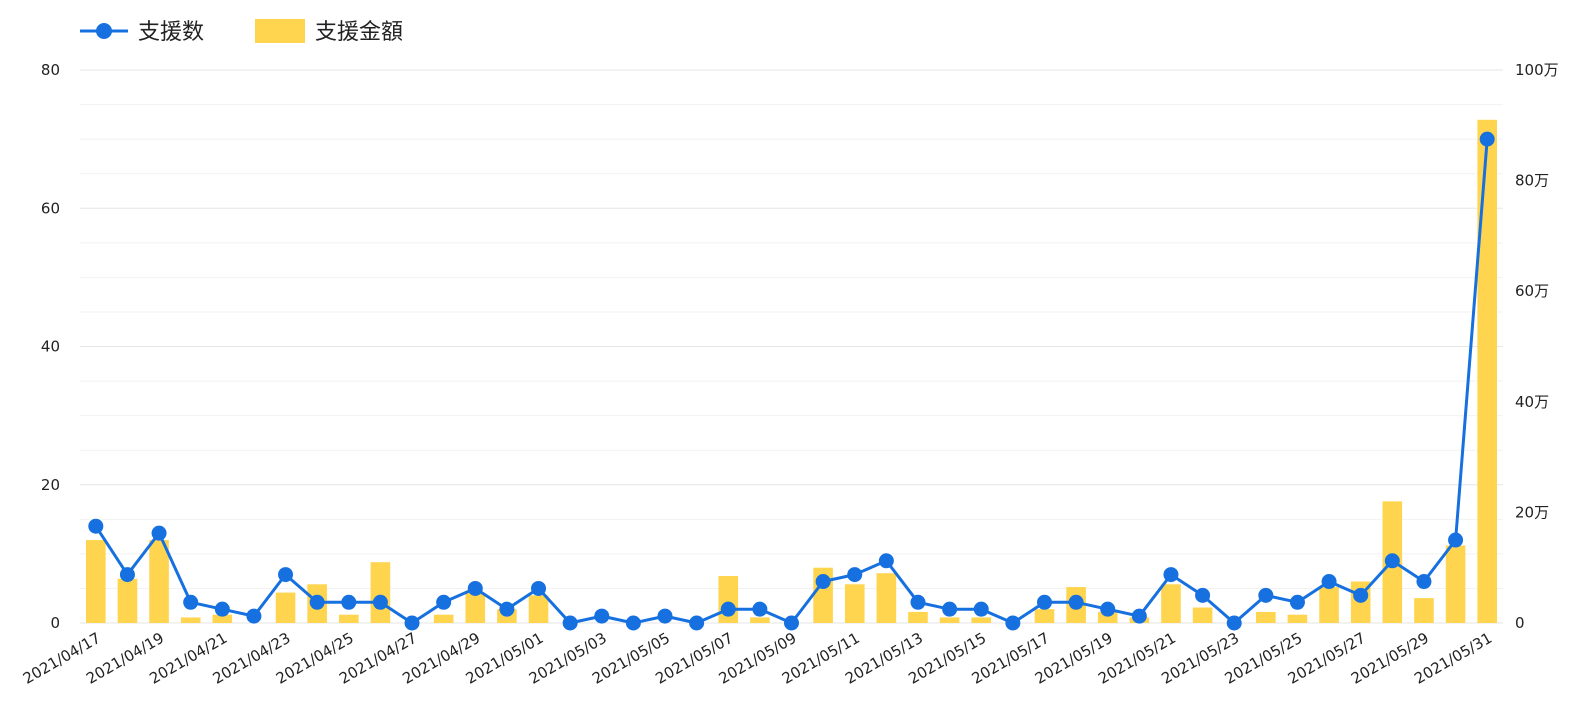 The width and height of the screenshot is (1572, 720). Describe the element at coordinates (359, 32) in the screenshot. I see `legend-label: 支援金額` at that location.